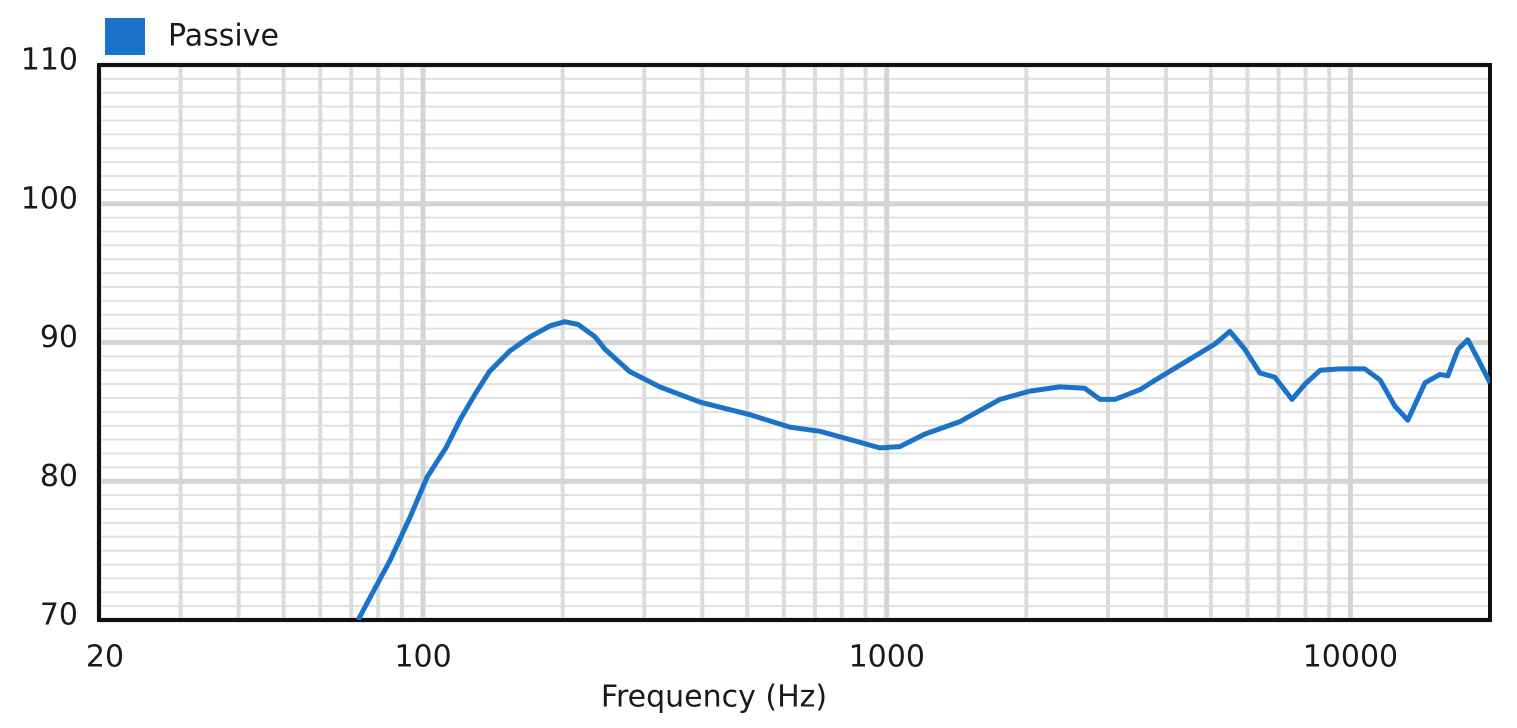 The width and height of the screenshot is (1517, 728). I want to click on x-tick-label: 20, so click(105, 657).